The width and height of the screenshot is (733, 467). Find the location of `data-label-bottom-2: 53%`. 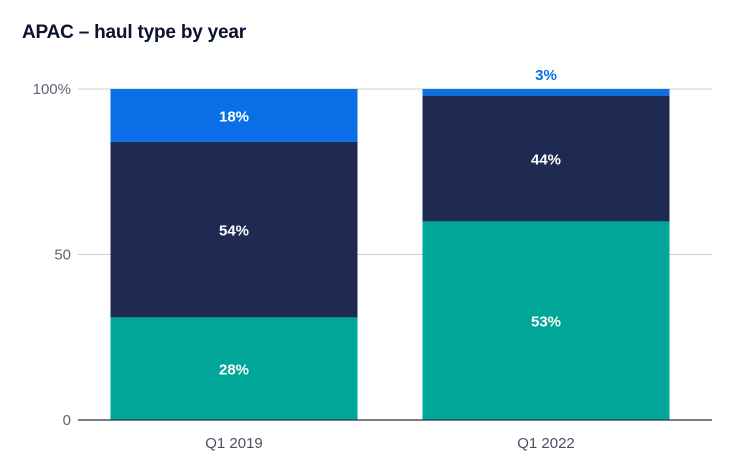

data-label-bottom-2: 53% is located at coordinates (546, 322).